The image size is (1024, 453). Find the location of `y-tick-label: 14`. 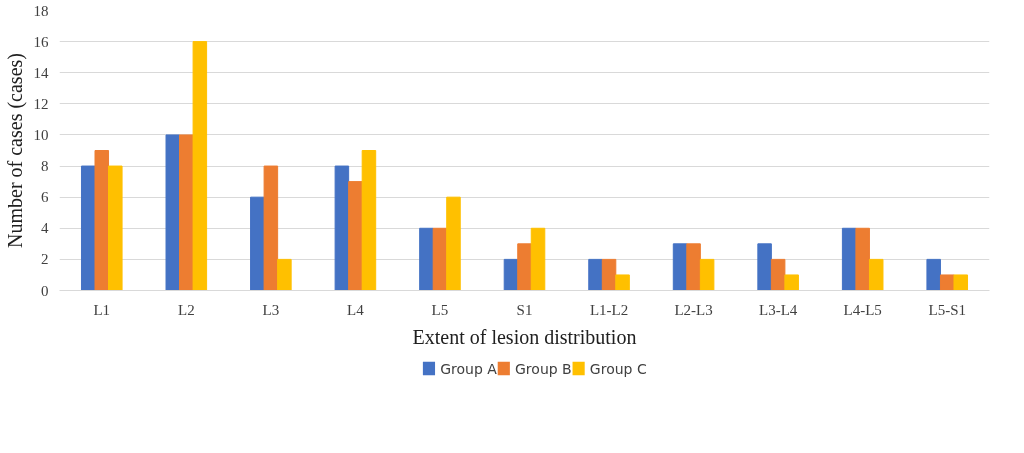

y-tick-label: 14 is located at coordinates (41, 72).